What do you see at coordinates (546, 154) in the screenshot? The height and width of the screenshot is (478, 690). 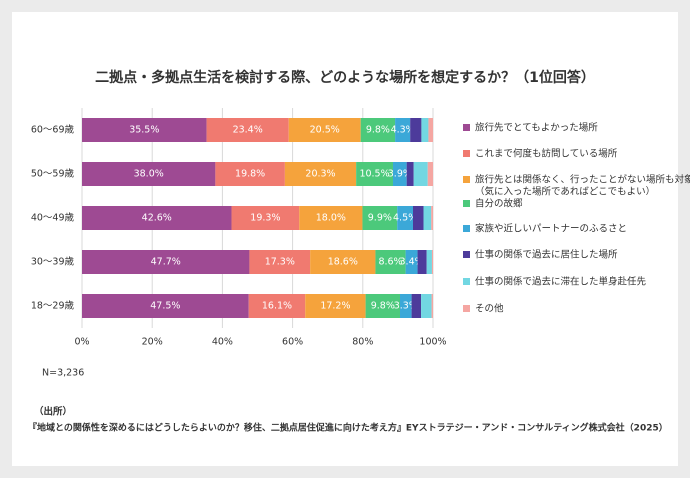 I see `legend-label: これまで何度も訪問している場所` at bounding box center [546, 154].